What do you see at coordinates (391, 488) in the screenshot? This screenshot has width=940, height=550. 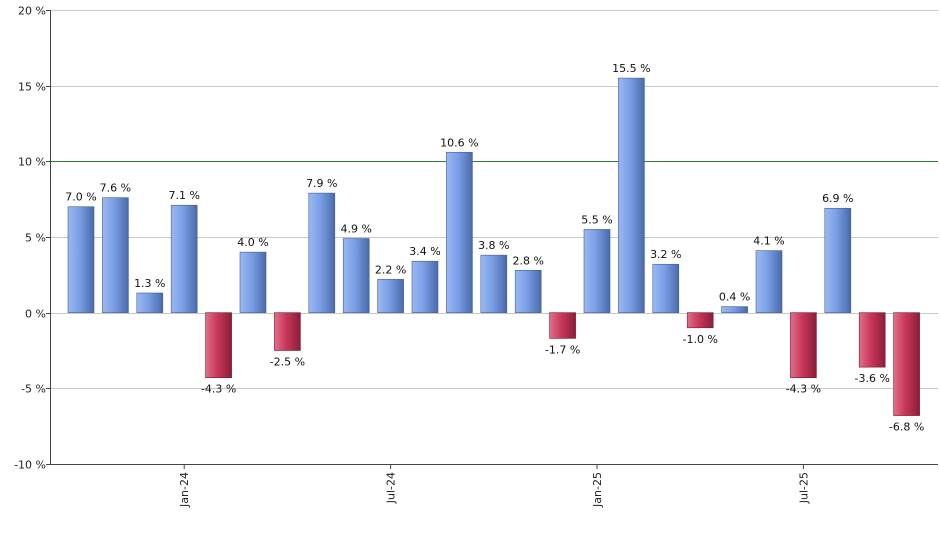 I see `x-tick-label: Jul-24` at bounding box center [391, 488].